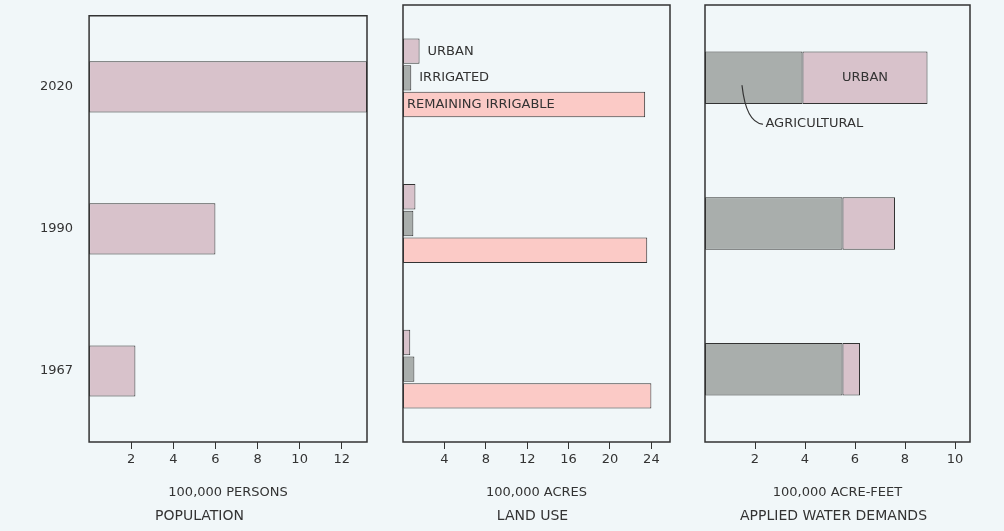 Image resolution: width=1004 pixels, height=531 pixels. I want to click on series-label: AGRICULTURAL, so click(814, 123).